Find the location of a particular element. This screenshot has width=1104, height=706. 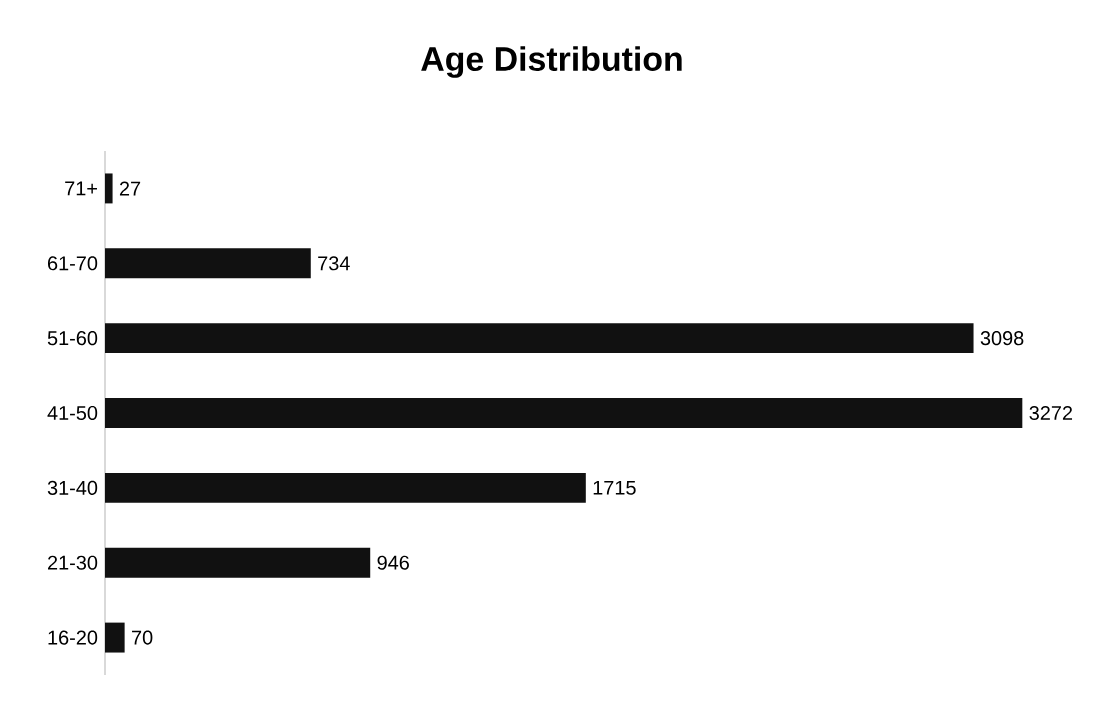

data-label: 946 is located at coordinates (393, 562).